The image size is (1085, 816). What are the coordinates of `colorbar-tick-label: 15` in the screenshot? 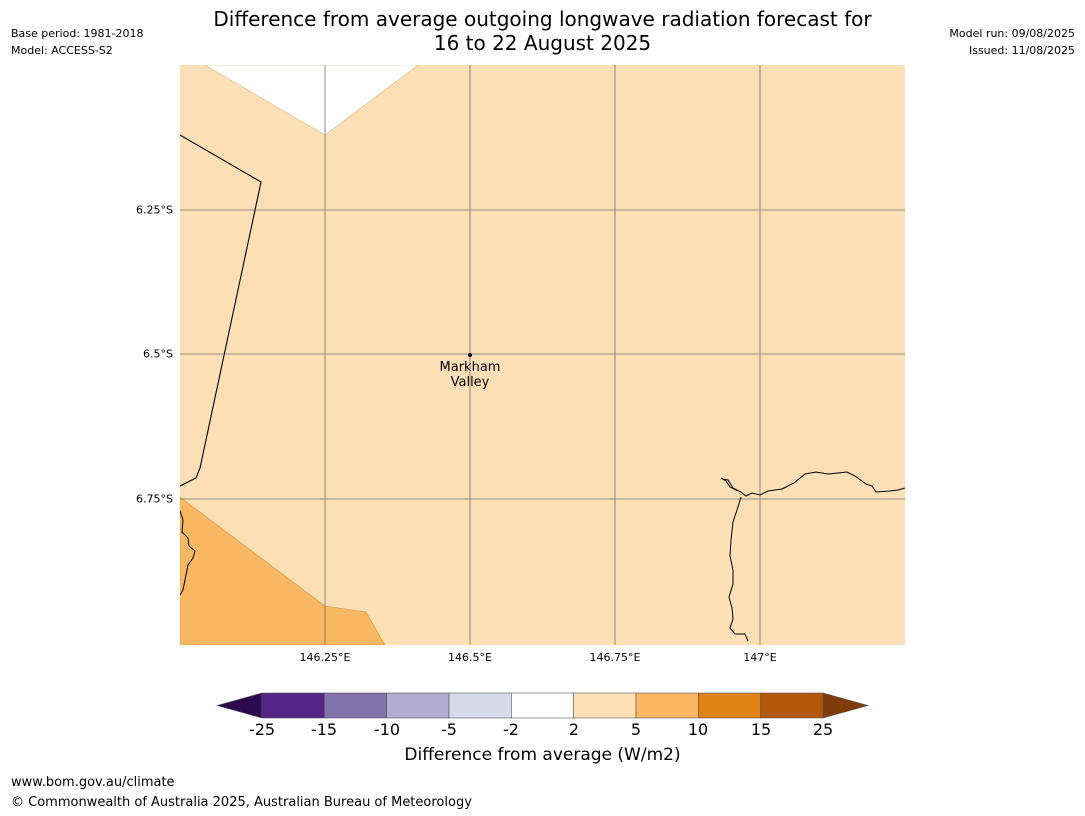 It's located at (761, 729).